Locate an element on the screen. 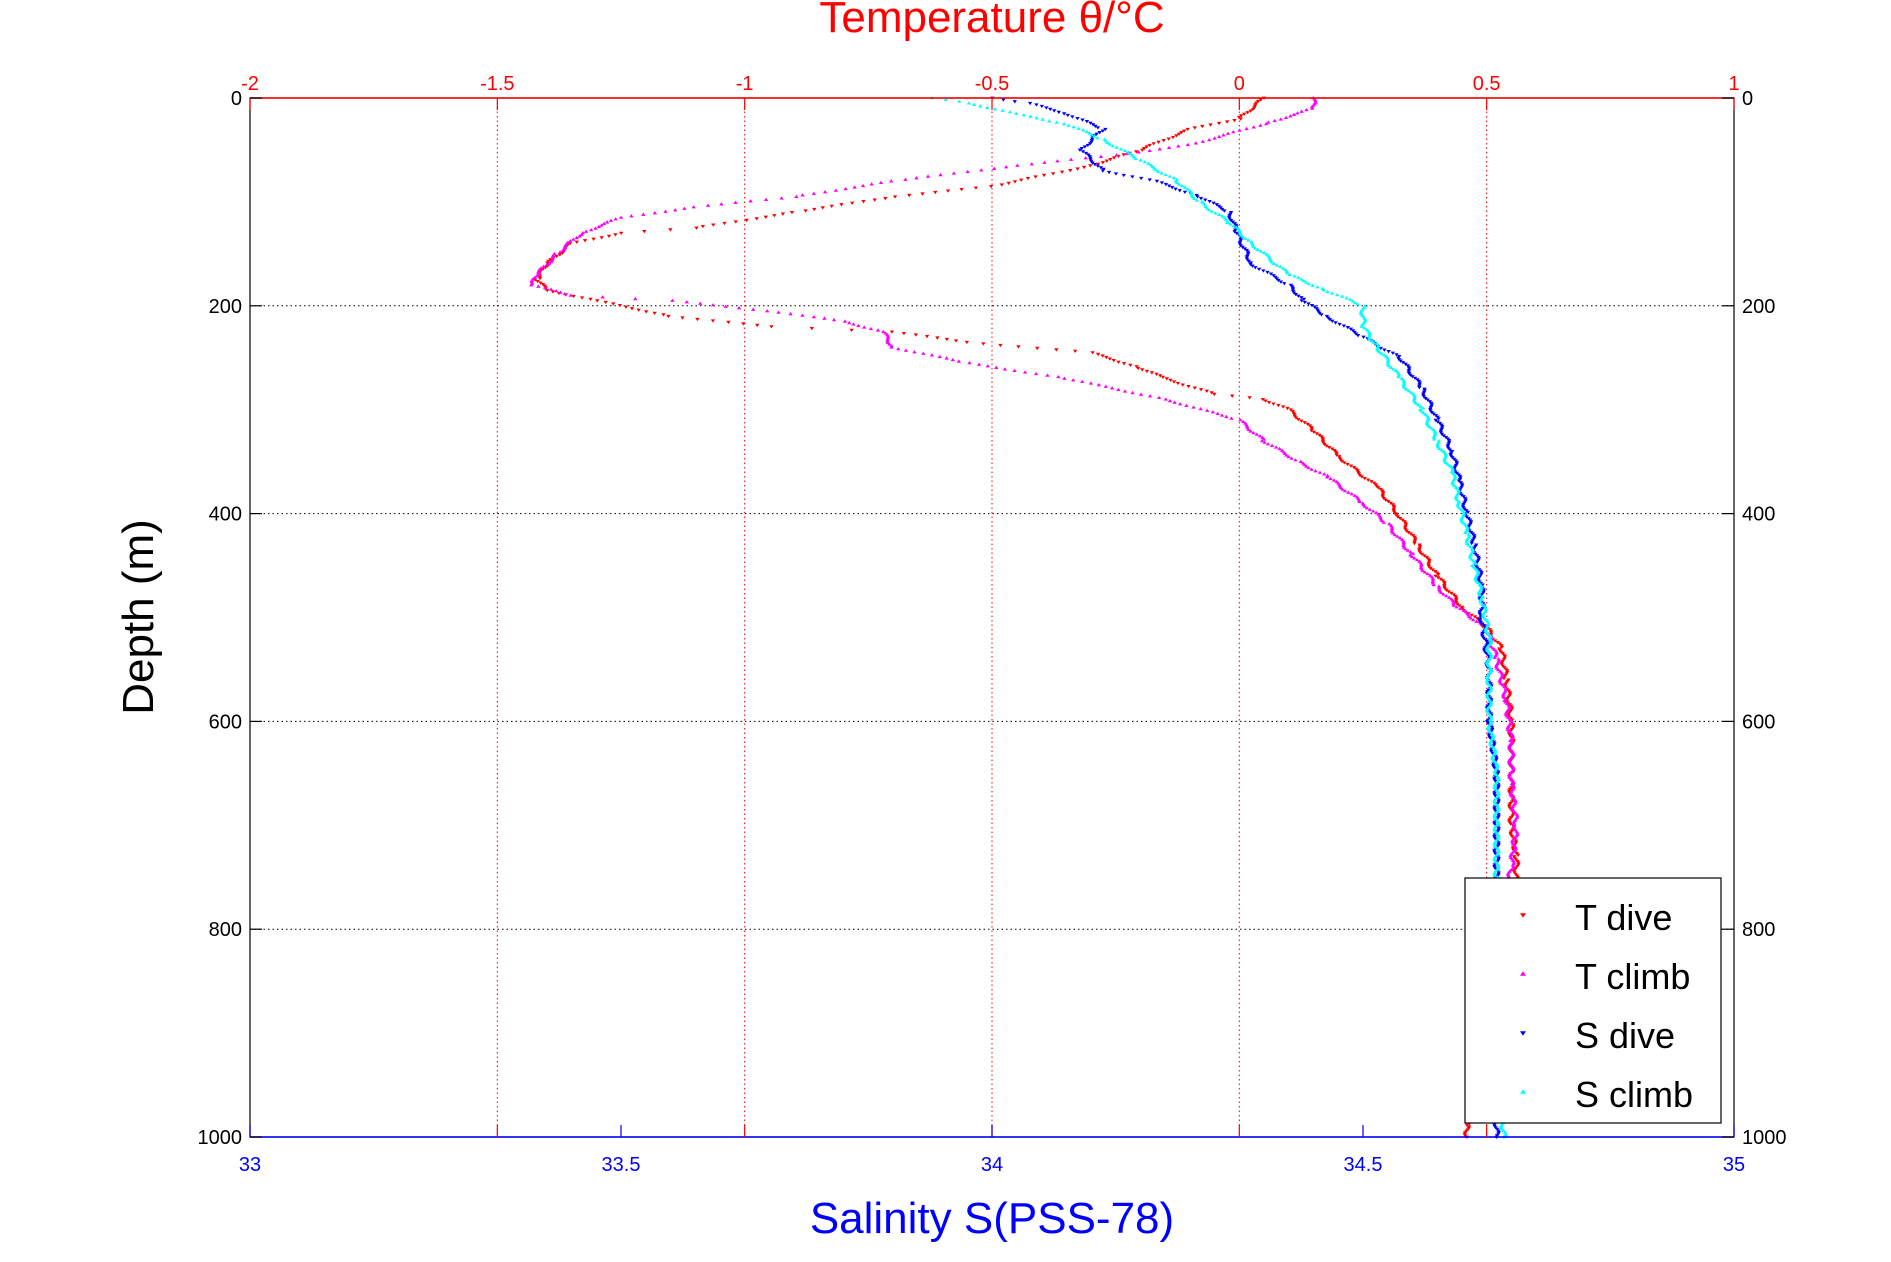 This screenshot has width=1891, height=1262. bottom-axis-title: Salinity S(PSS-78) is located at coordinates (992, 1218).